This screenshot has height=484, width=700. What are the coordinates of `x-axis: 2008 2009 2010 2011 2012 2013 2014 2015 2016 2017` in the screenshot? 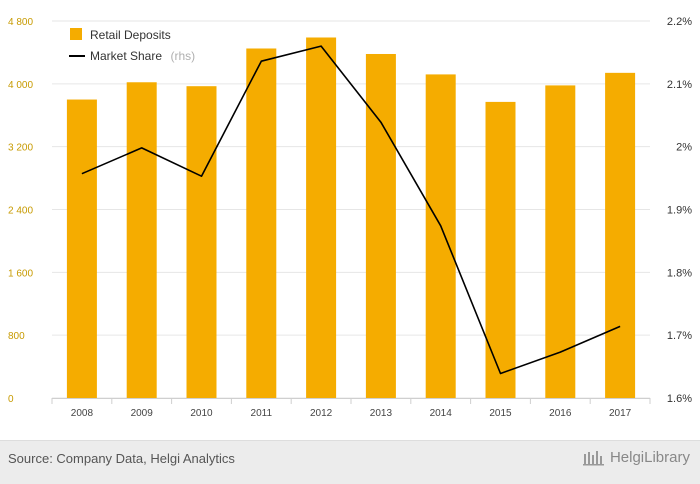 It's located at (351, 408).